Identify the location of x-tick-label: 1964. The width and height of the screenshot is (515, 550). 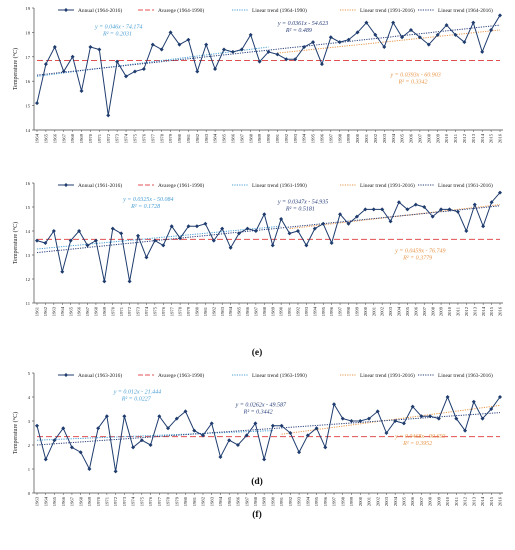
(45, 501).